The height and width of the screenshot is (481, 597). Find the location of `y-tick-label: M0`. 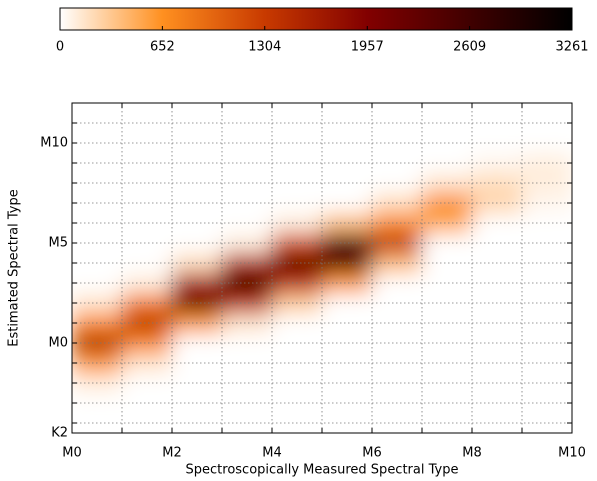

y-tick-label: M0 is located at coordinates (59, 343).